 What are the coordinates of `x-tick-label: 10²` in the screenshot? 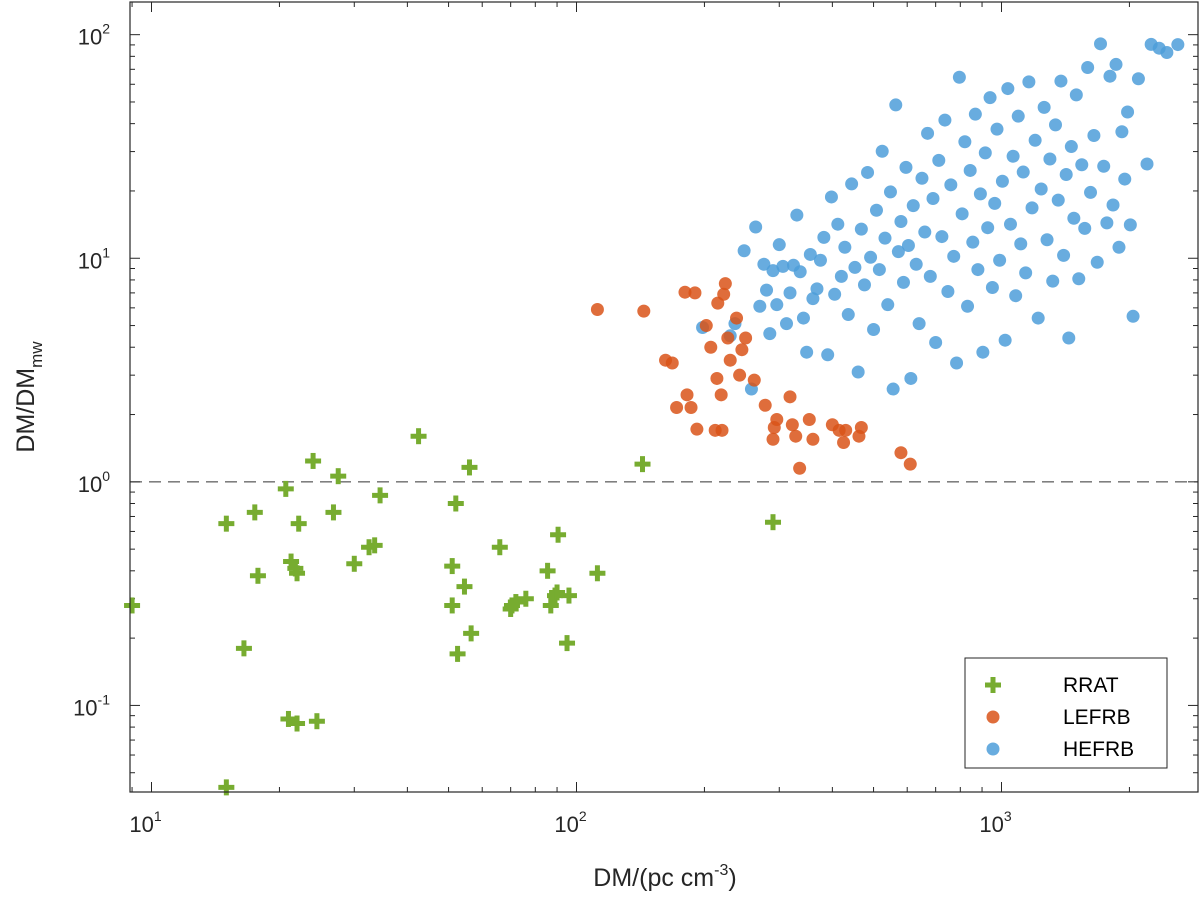 It's located at (570, 822).